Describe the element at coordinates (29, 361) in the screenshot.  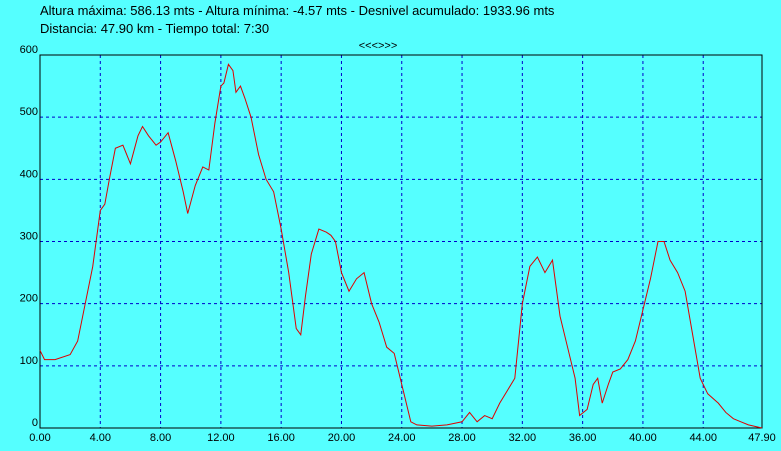
I see `y-tick-label: 100` at that location.